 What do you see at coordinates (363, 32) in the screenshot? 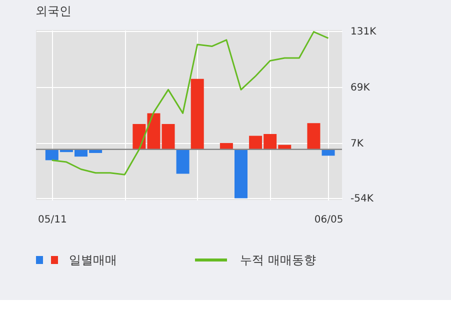
I see `y-tick-label: 131K` at bounding box center [363, 32].